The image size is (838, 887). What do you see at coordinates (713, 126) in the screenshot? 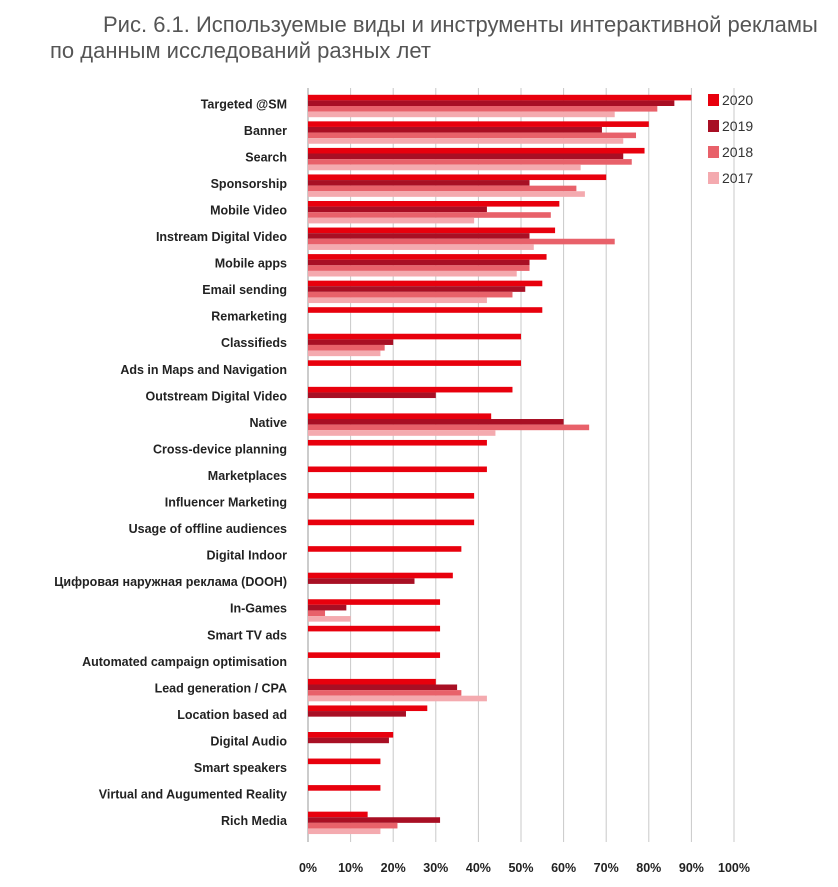
I see `legend-swatch-2019` at bounding box center [713, 126].